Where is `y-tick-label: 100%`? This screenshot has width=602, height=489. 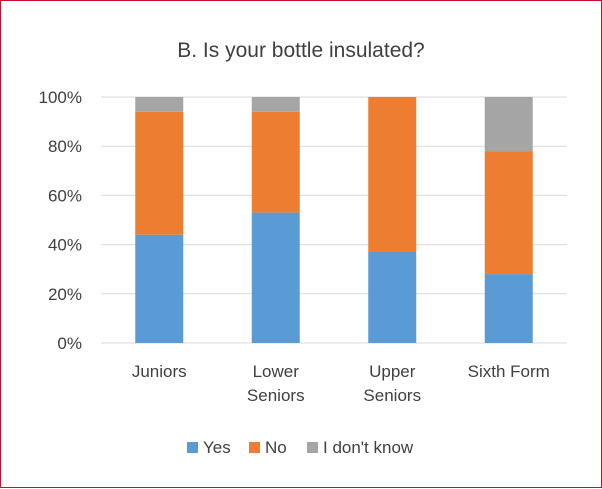
y-tick-label: 100% is located at coordinates (60, 97).